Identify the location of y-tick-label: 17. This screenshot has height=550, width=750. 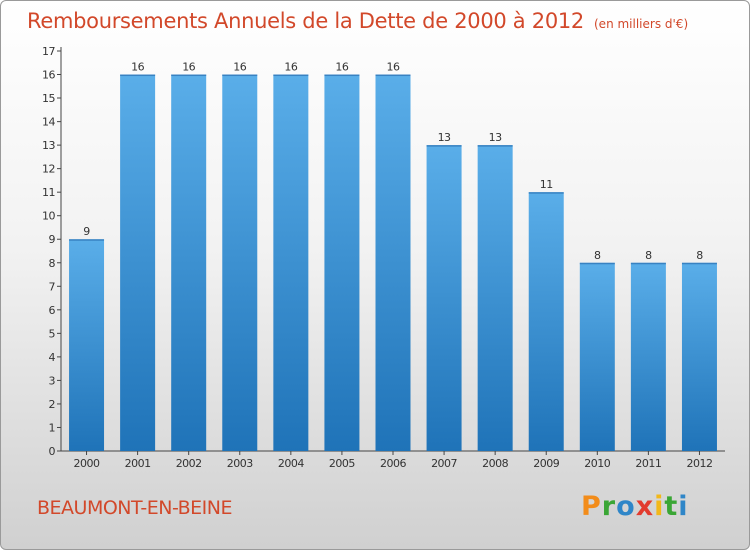
(48, 51).